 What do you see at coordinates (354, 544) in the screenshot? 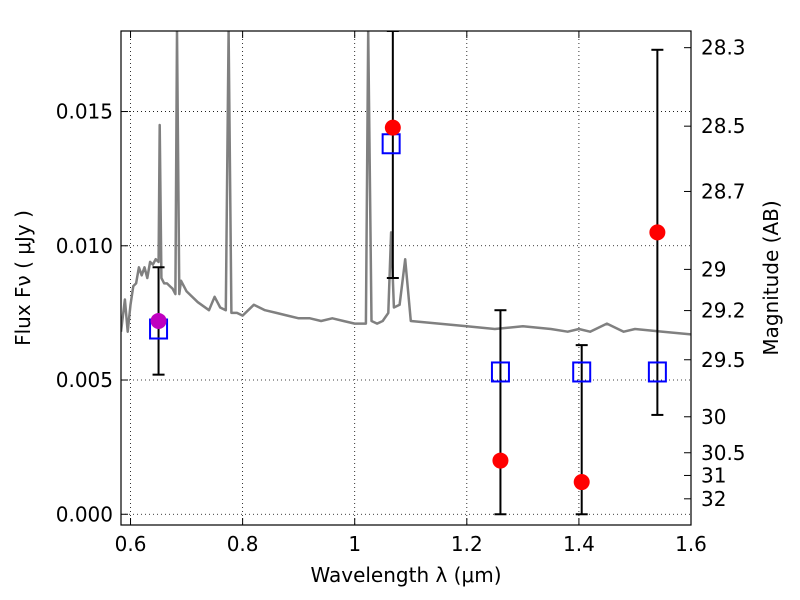
I see `x-tick-label: 1` at bounding box center [354, 544].